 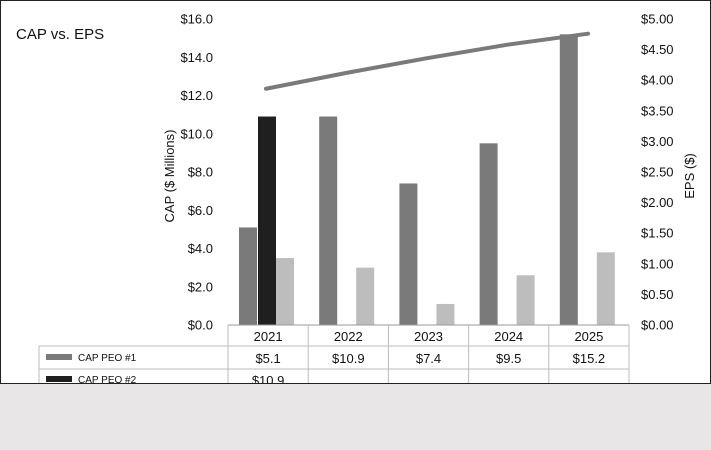 What do you see at coordinates (428, 358) in the screenshot?
I see `table-cell-value: $7.4` at bounding box center [428, 358].